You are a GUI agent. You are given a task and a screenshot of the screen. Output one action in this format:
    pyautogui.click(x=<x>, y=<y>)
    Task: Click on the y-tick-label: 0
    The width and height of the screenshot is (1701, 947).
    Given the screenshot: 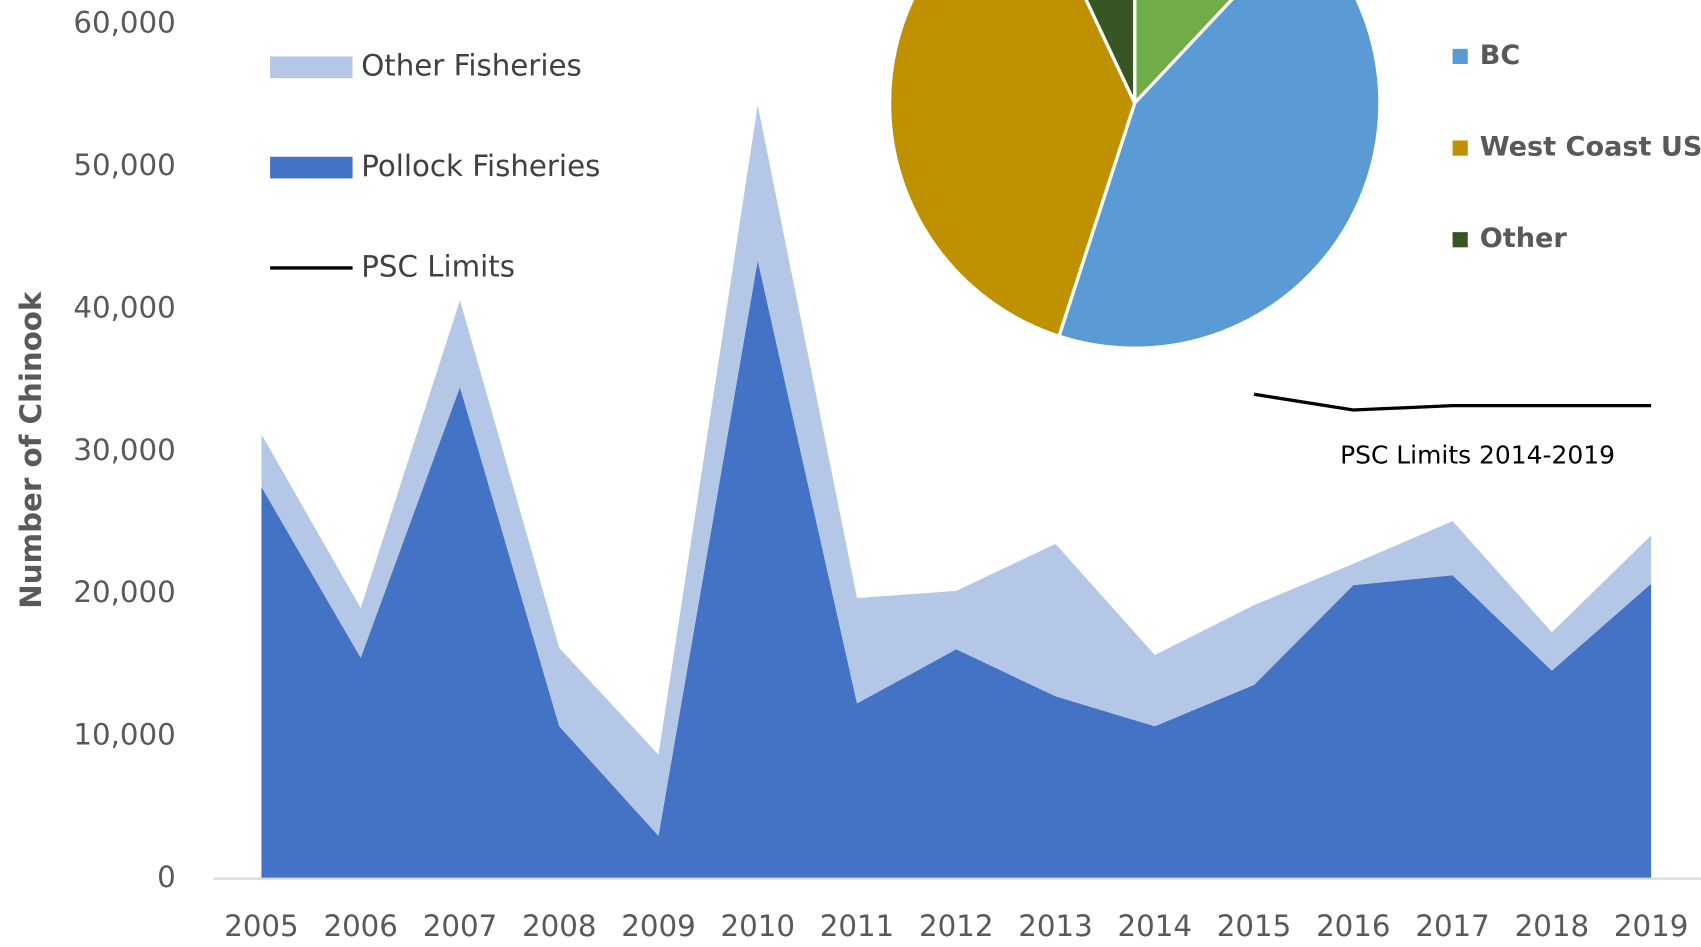 What is the action you would take?
    pyautogui.click(x=166, y=877)
    